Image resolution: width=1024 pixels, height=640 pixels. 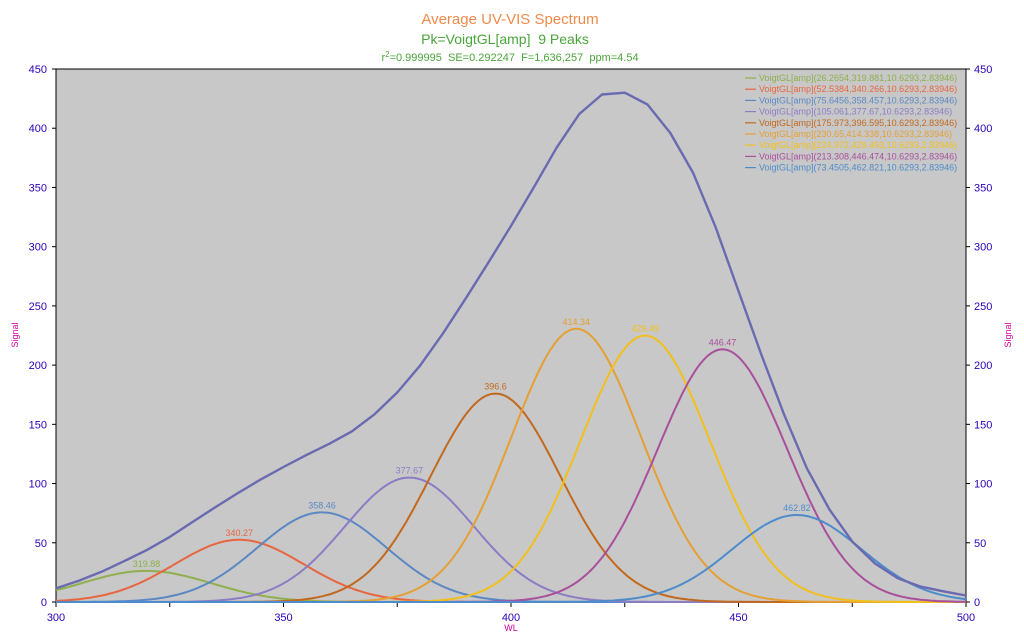 I want to click on y-tick-label-right: 250, so click(x=983, y=307).